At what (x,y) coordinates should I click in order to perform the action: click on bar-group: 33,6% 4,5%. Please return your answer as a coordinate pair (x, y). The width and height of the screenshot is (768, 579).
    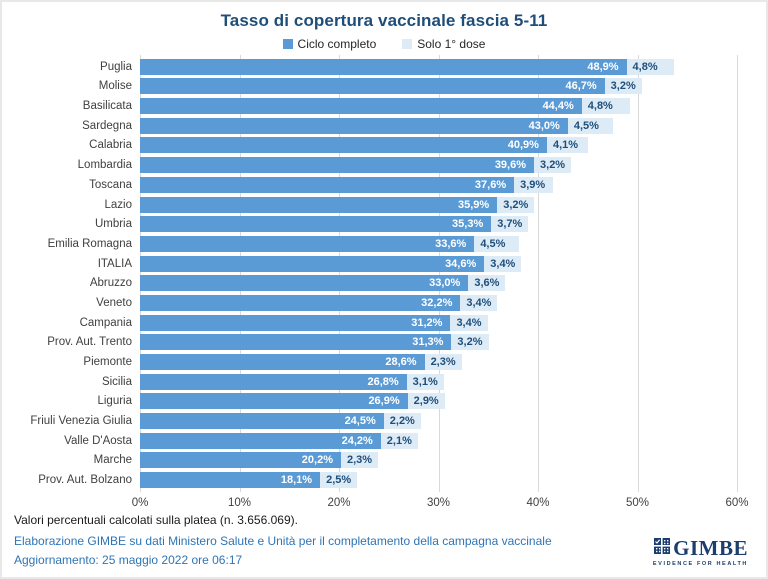
    Looking at the image, I should click on (438, 243).